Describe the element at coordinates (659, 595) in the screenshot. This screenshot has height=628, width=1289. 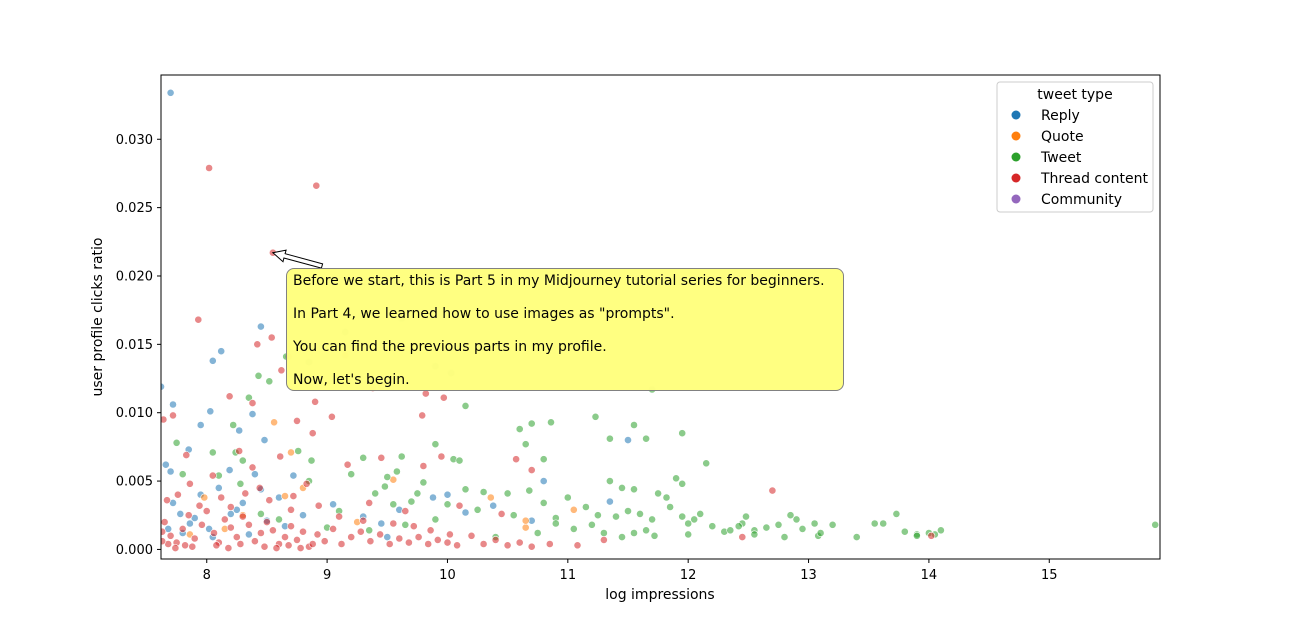
I see `x-axis-label: log impressions` at that location.